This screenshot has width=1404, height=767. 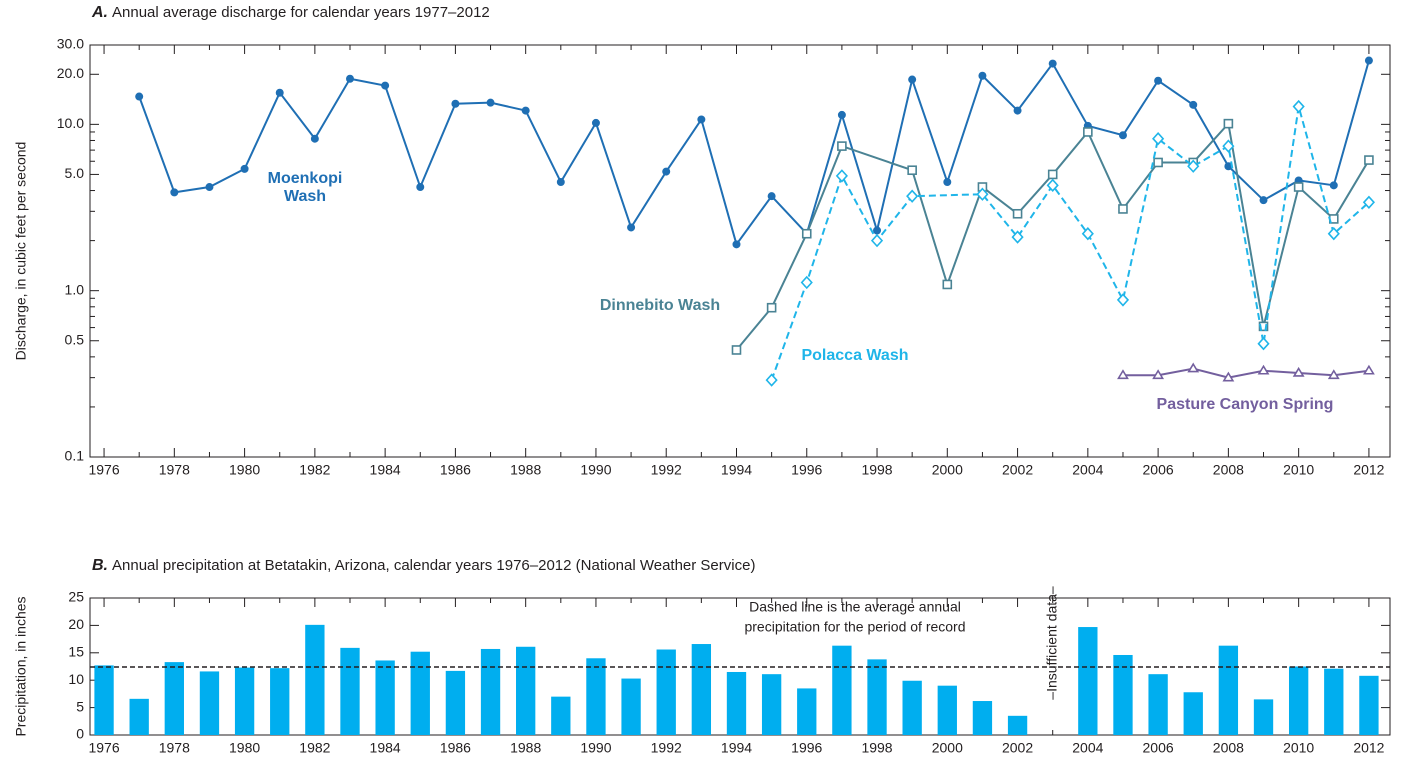 What do you see at coordinates (666, 470) in the screenshot?
I see `x-tick-label: 1992` at bounding box center [666, 470].